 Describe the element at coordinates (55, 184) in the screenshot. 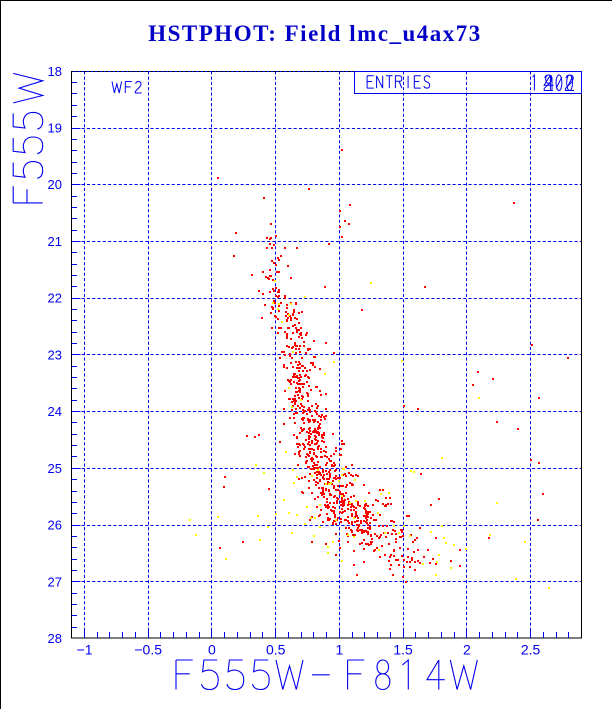

I see `svg-text: 20` at that location.